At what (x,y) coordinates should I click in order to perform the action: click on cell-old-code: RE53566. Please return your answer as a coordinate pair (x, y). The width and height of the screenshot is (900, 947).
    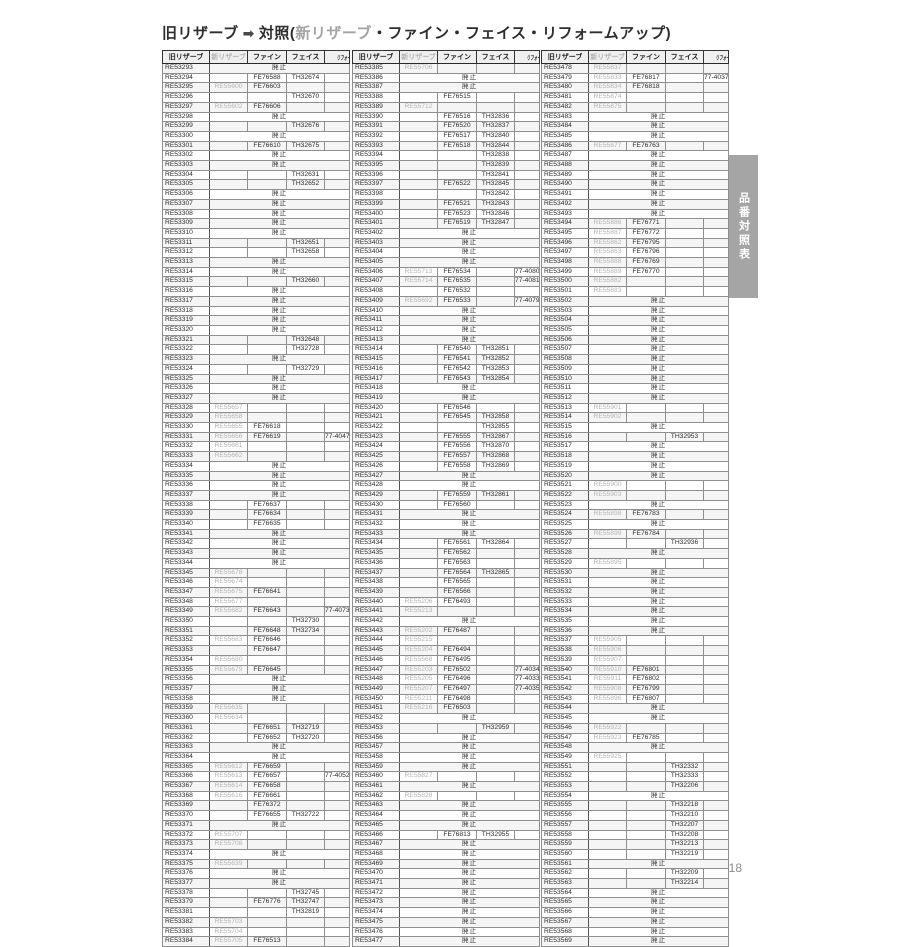
    Looking at the image, I should click on (565, 912).